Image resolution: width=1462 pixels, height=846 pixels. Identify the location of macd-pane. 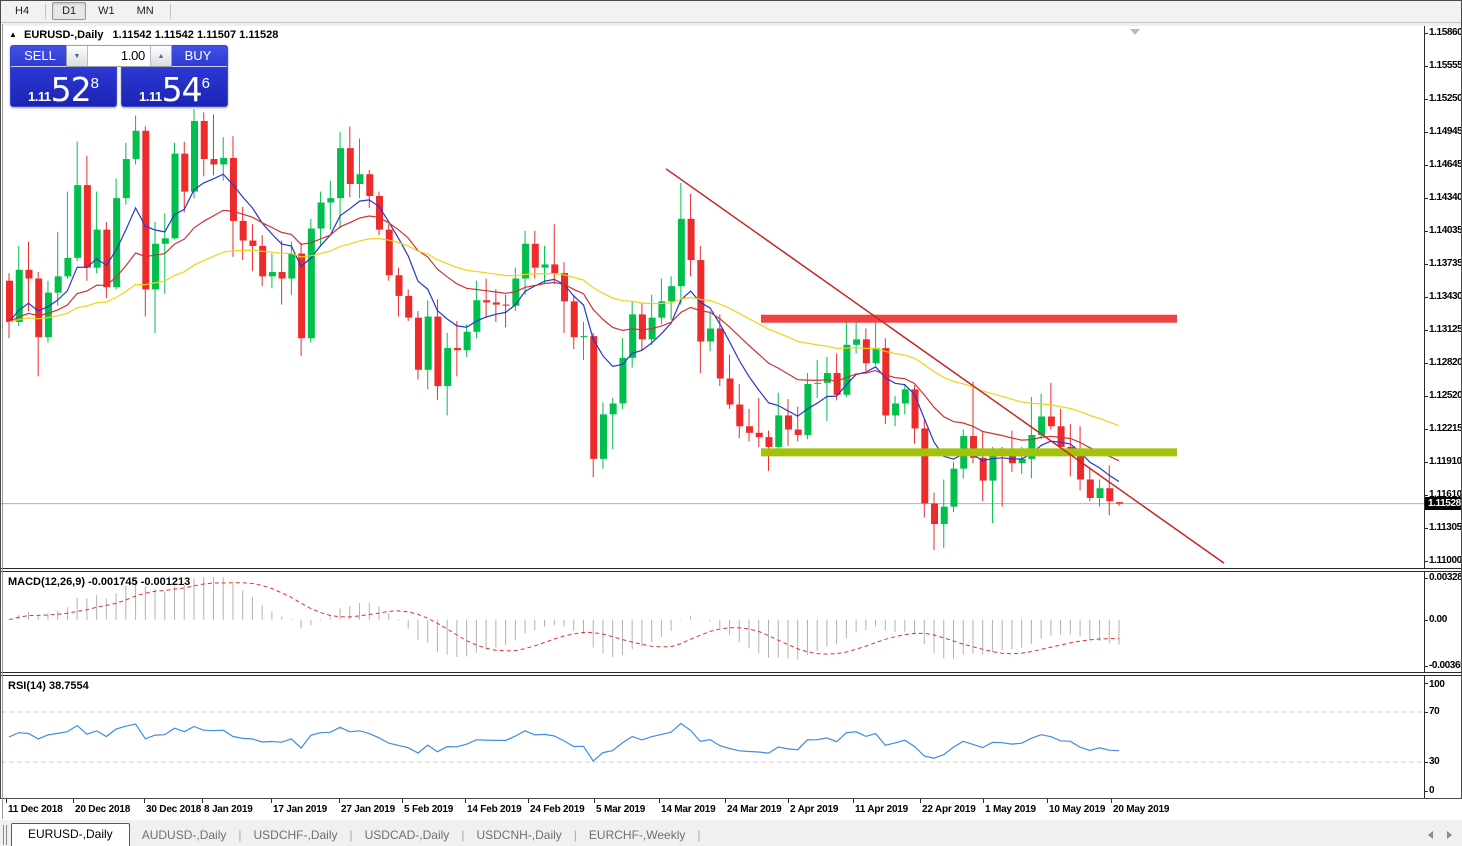
(712, 622).